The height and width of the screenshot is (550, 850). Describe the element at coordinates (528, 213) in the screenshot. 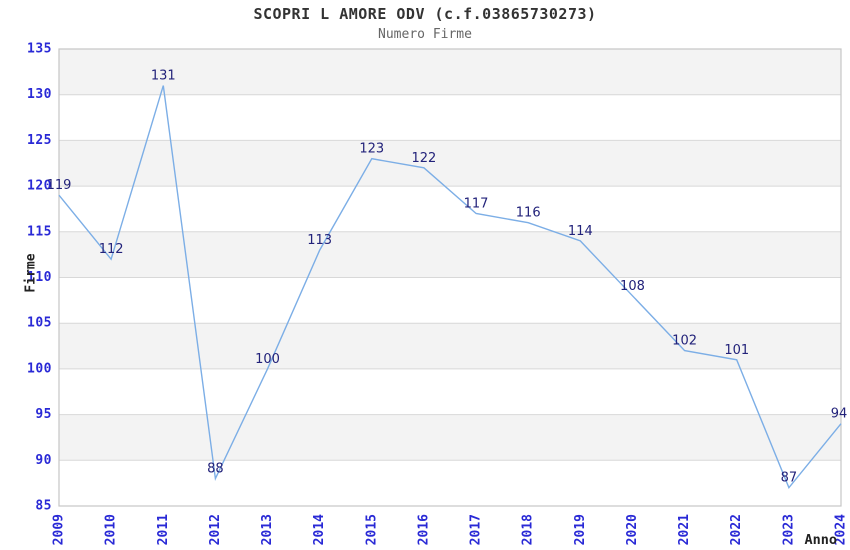

I see `data-label: 116` at that location.